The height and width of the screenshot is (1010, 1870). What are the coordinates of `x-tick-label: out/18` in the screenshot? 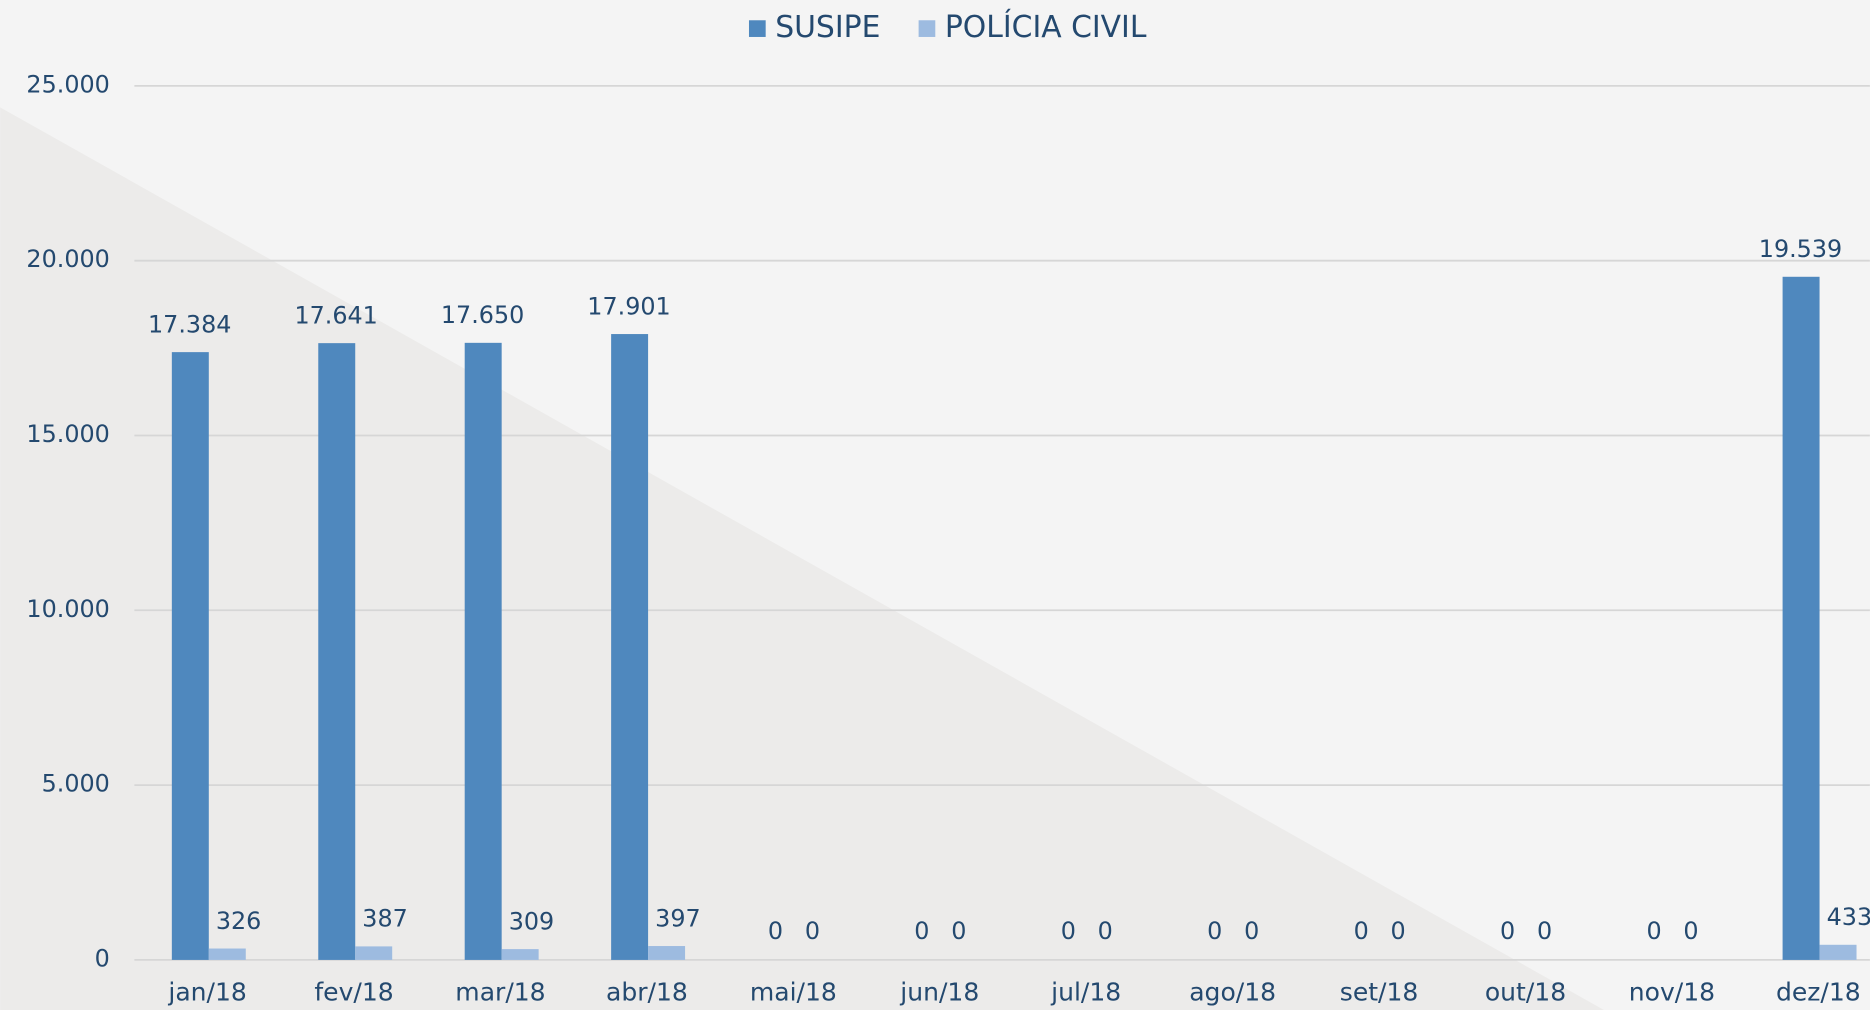 It's located at (1525, 991).